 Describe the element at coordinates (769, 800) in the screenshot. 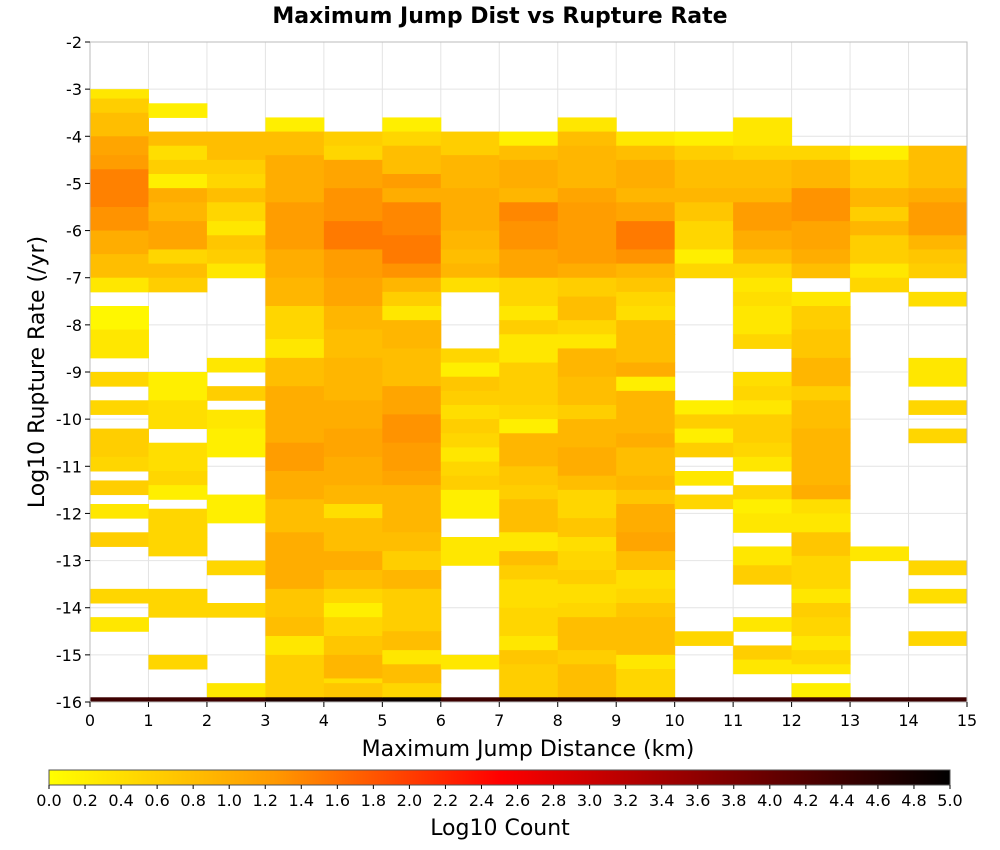

I see `colorbar-tick-label: 4.0` at that location.